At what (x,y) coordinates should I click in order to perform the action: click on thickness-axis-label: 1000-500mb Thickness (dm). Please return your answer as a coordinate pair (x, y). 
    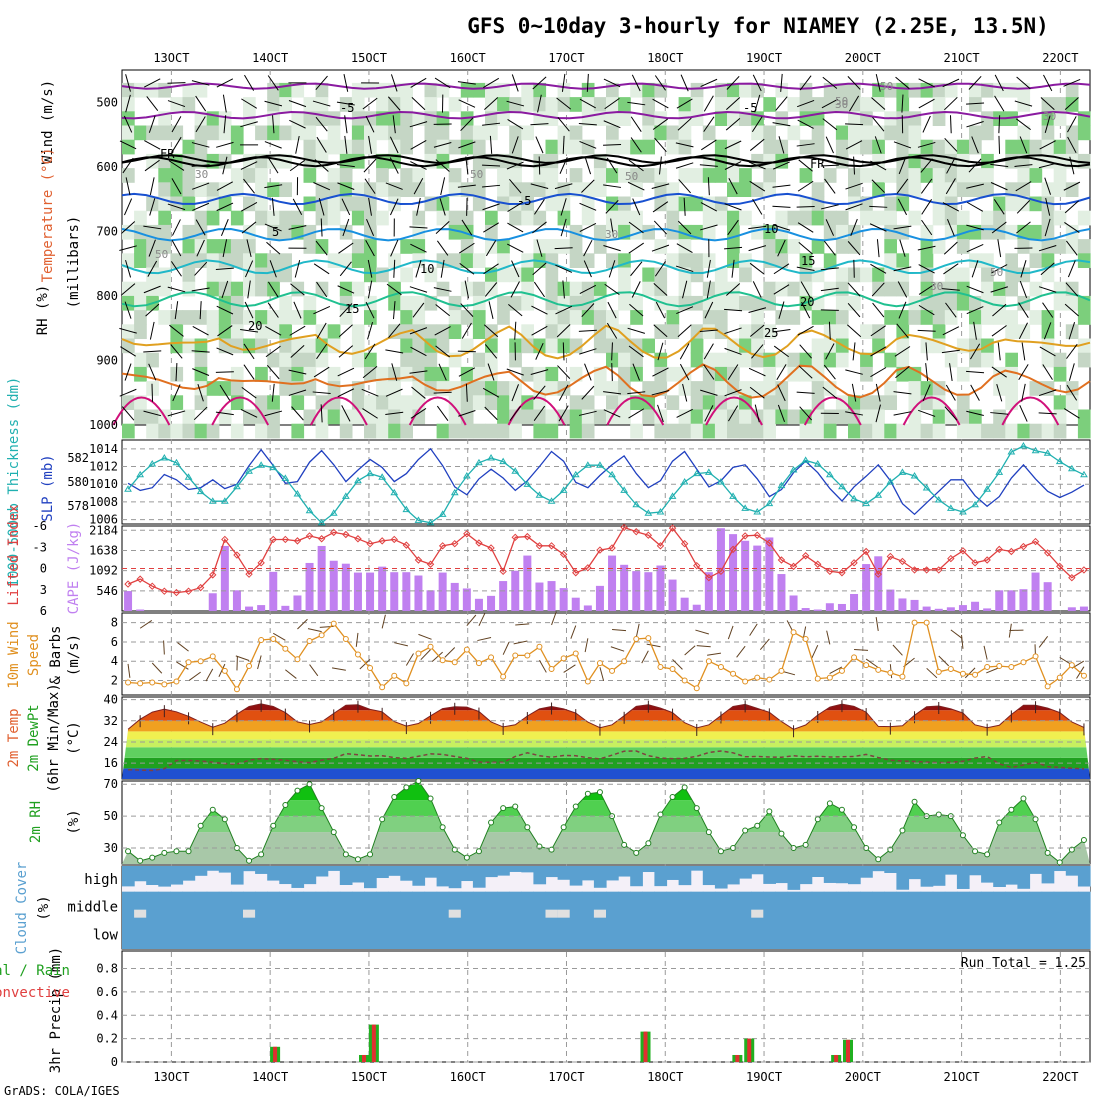
    Looking at the image, I should click on (14, 482).